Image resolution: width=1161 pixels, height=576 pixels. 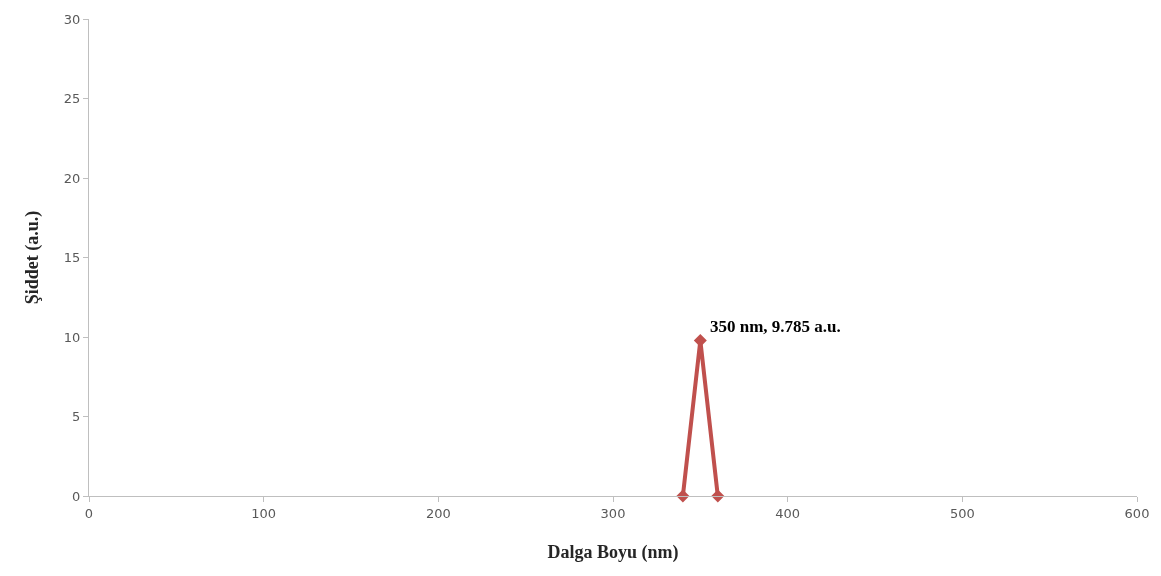 I want to click on y-axis-title: Şiddet (a.u.), so click(x=33, y=257).